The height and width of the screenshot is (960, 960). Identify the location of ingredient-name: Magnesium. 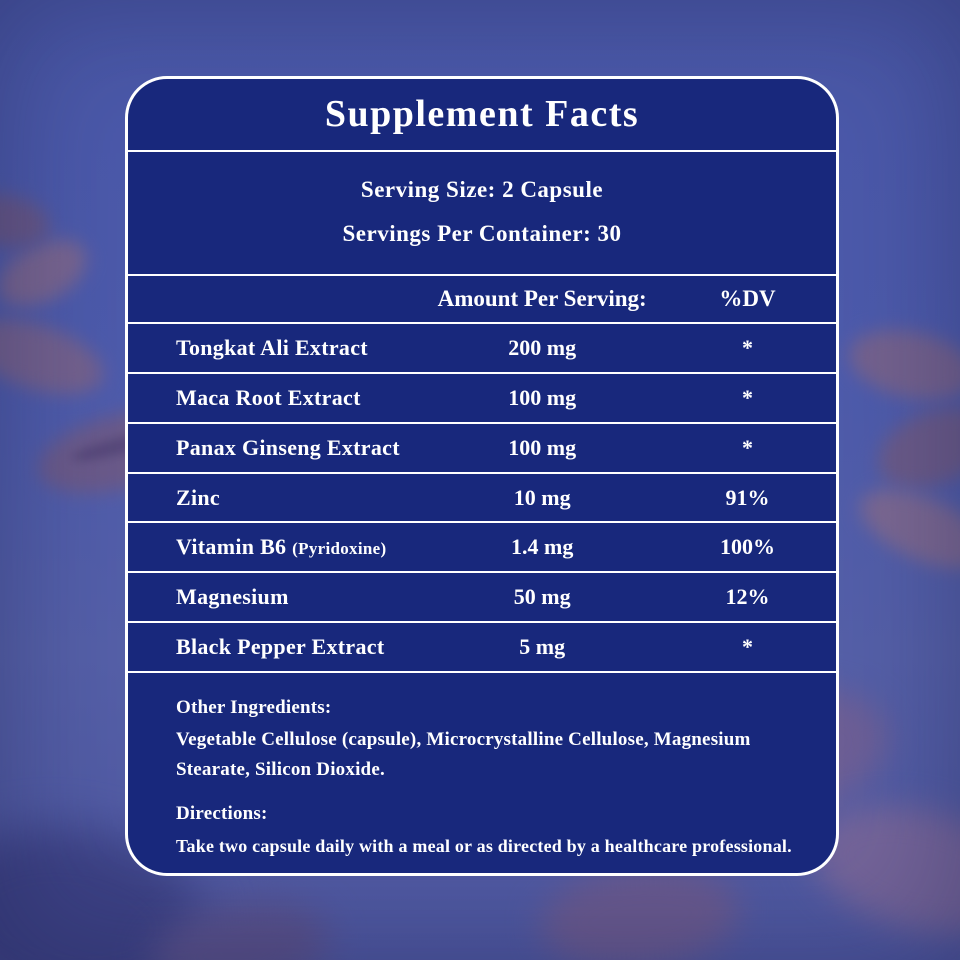
(232, 597).